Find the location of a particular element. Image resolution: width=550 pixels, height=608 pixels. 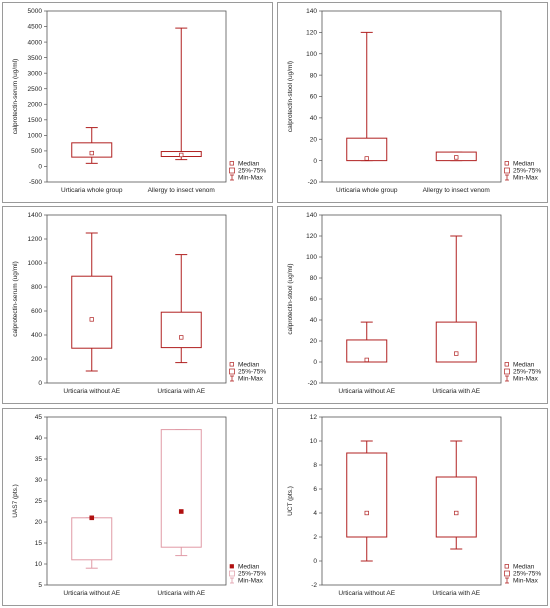

x-category-label: Allergy to insect venom is located at coordinates (181, 190).